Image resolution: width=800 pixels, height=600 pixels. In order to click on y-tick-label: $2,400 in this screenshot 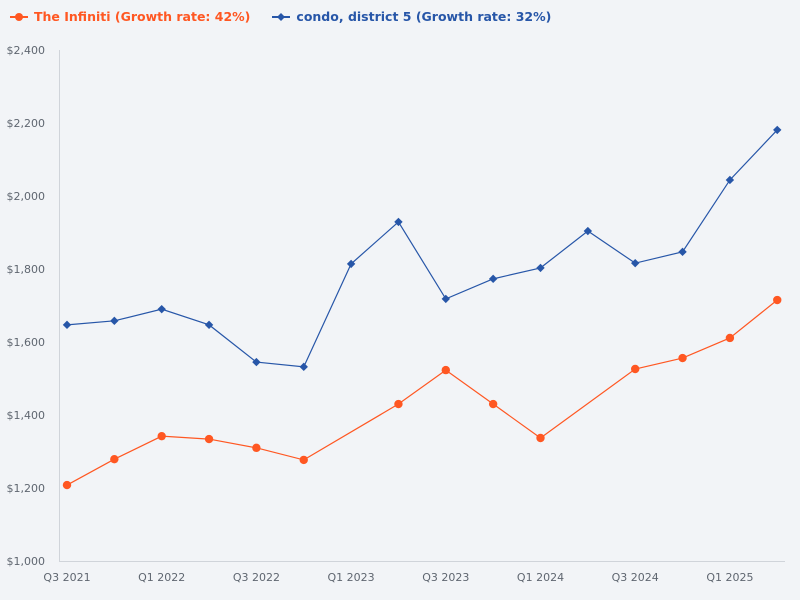, I will do `click(26, 50)`.